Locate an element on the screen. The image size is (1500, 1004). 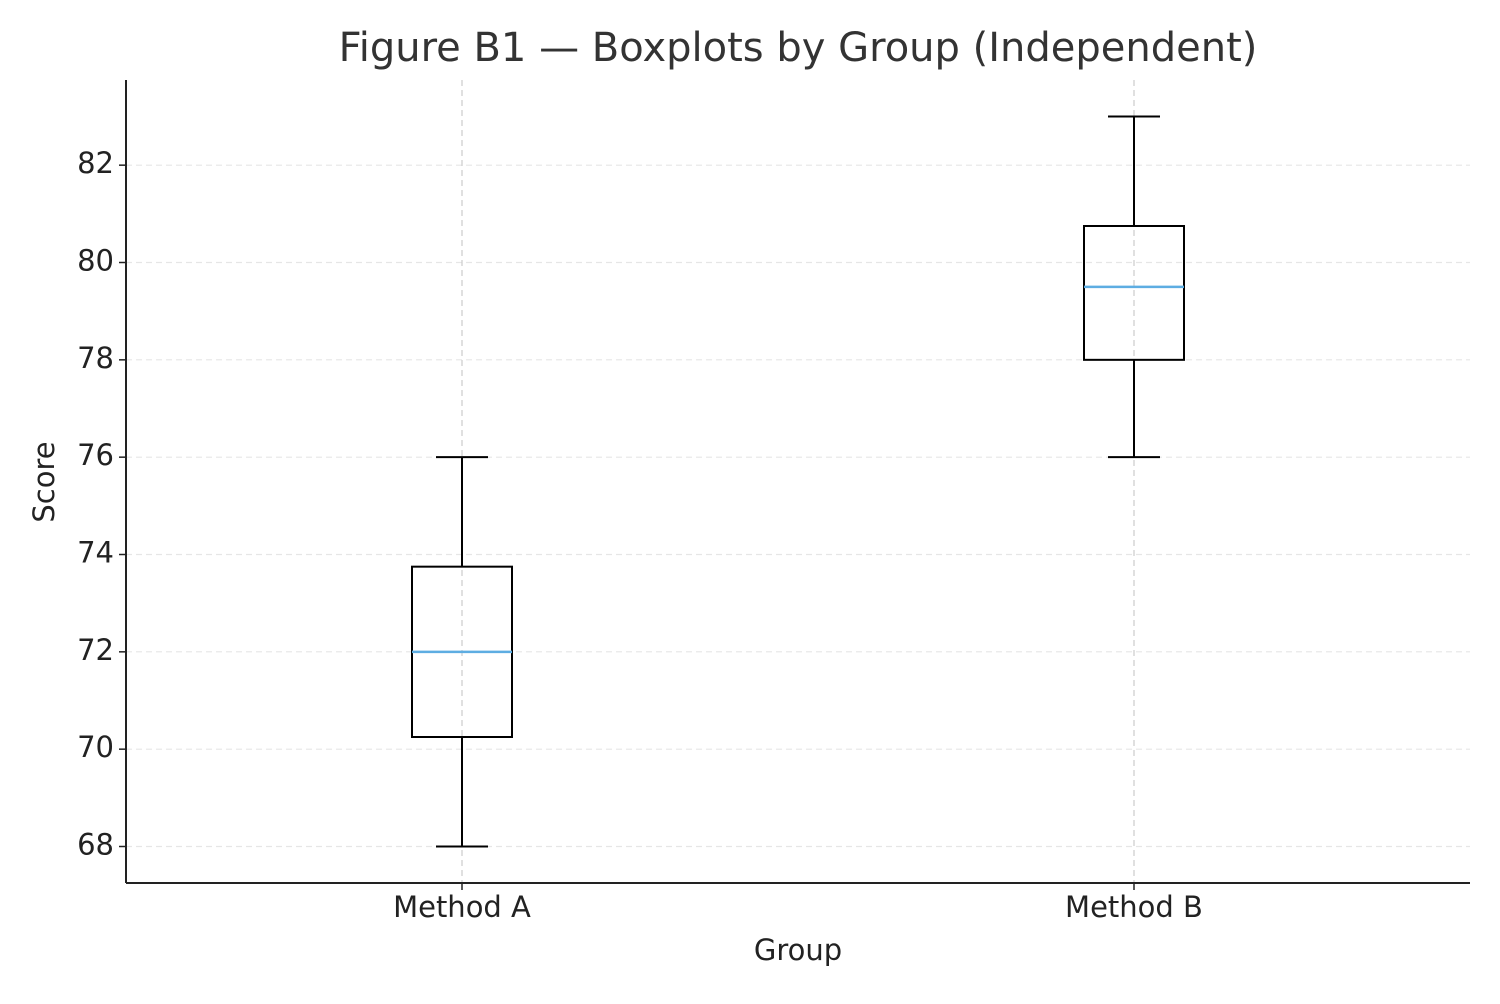
y-tick-label: 72 is located at coordinates (95, 650).